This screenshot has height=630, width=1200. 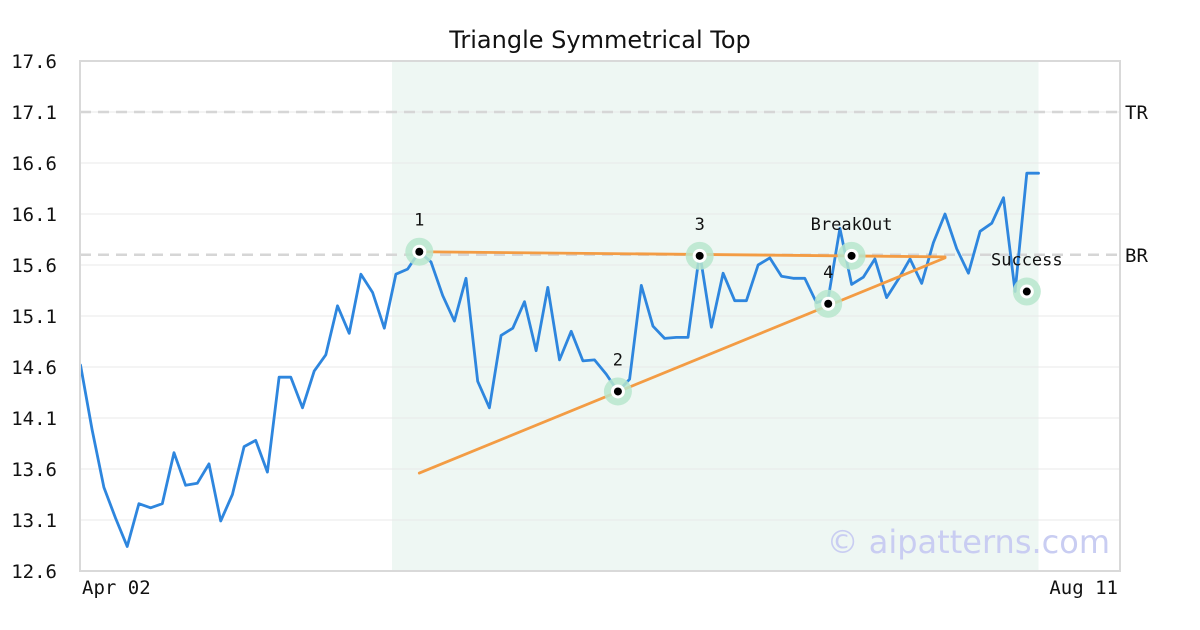 What do you see at coordinates (34, 113) in the screenshot?
I see `y-tick-label: 17.1` at bounding box center [34, 113].